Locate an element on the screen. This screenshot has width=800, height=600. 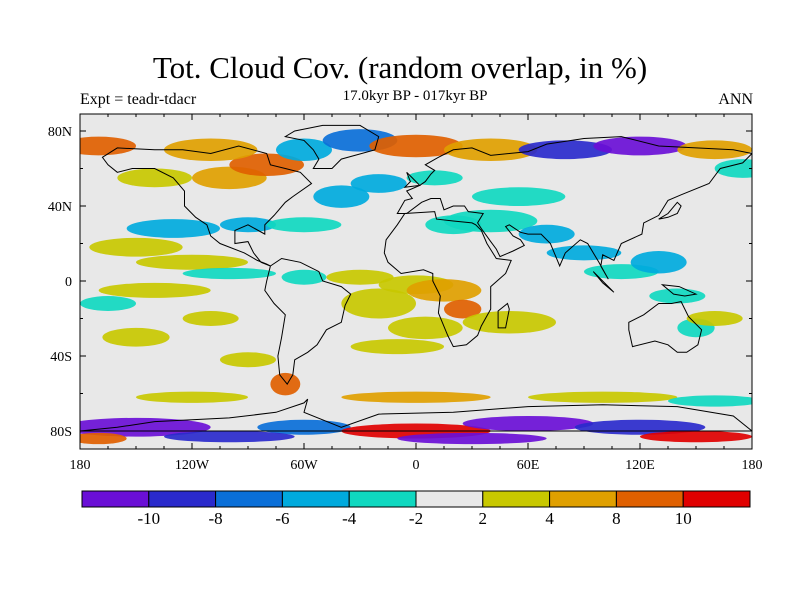
colorbar-label: -6 is located at coordinates (282, 518).